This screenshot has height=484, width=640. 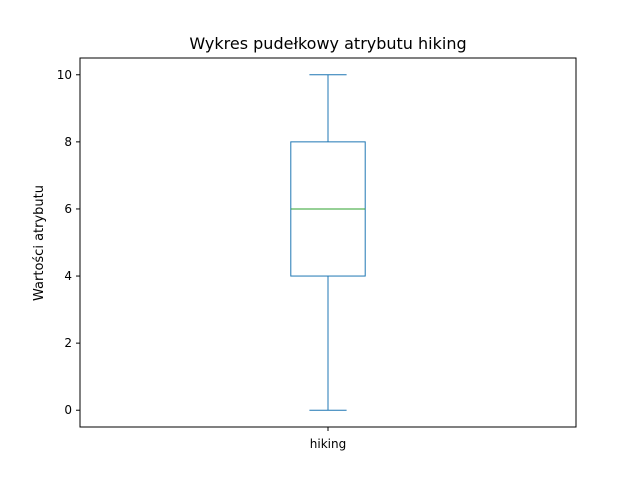 I want to click on y-tick-label: 6, so click(x=68, y=209).